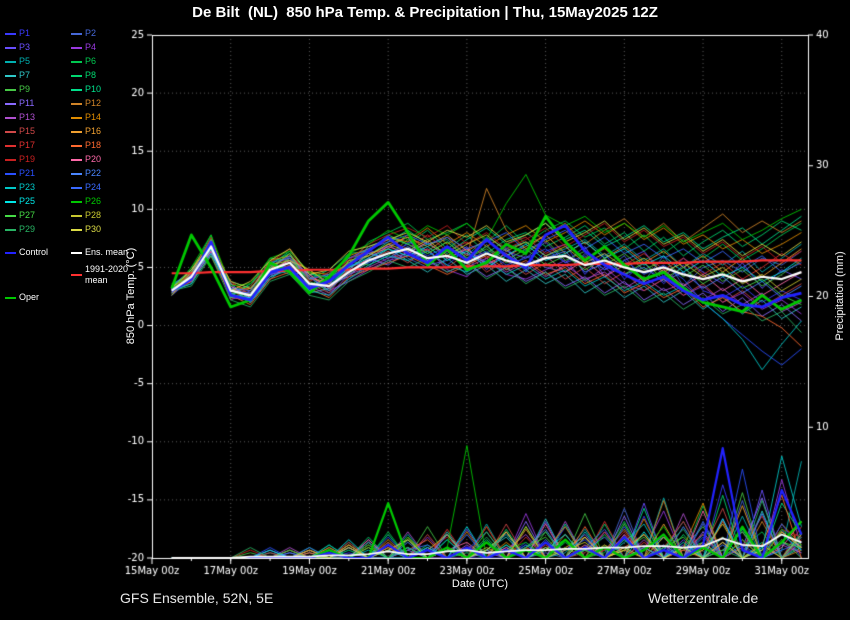  Describe the element at coordinates (25, 47) in the screenshot. I see `legend-label: P3` at that location.